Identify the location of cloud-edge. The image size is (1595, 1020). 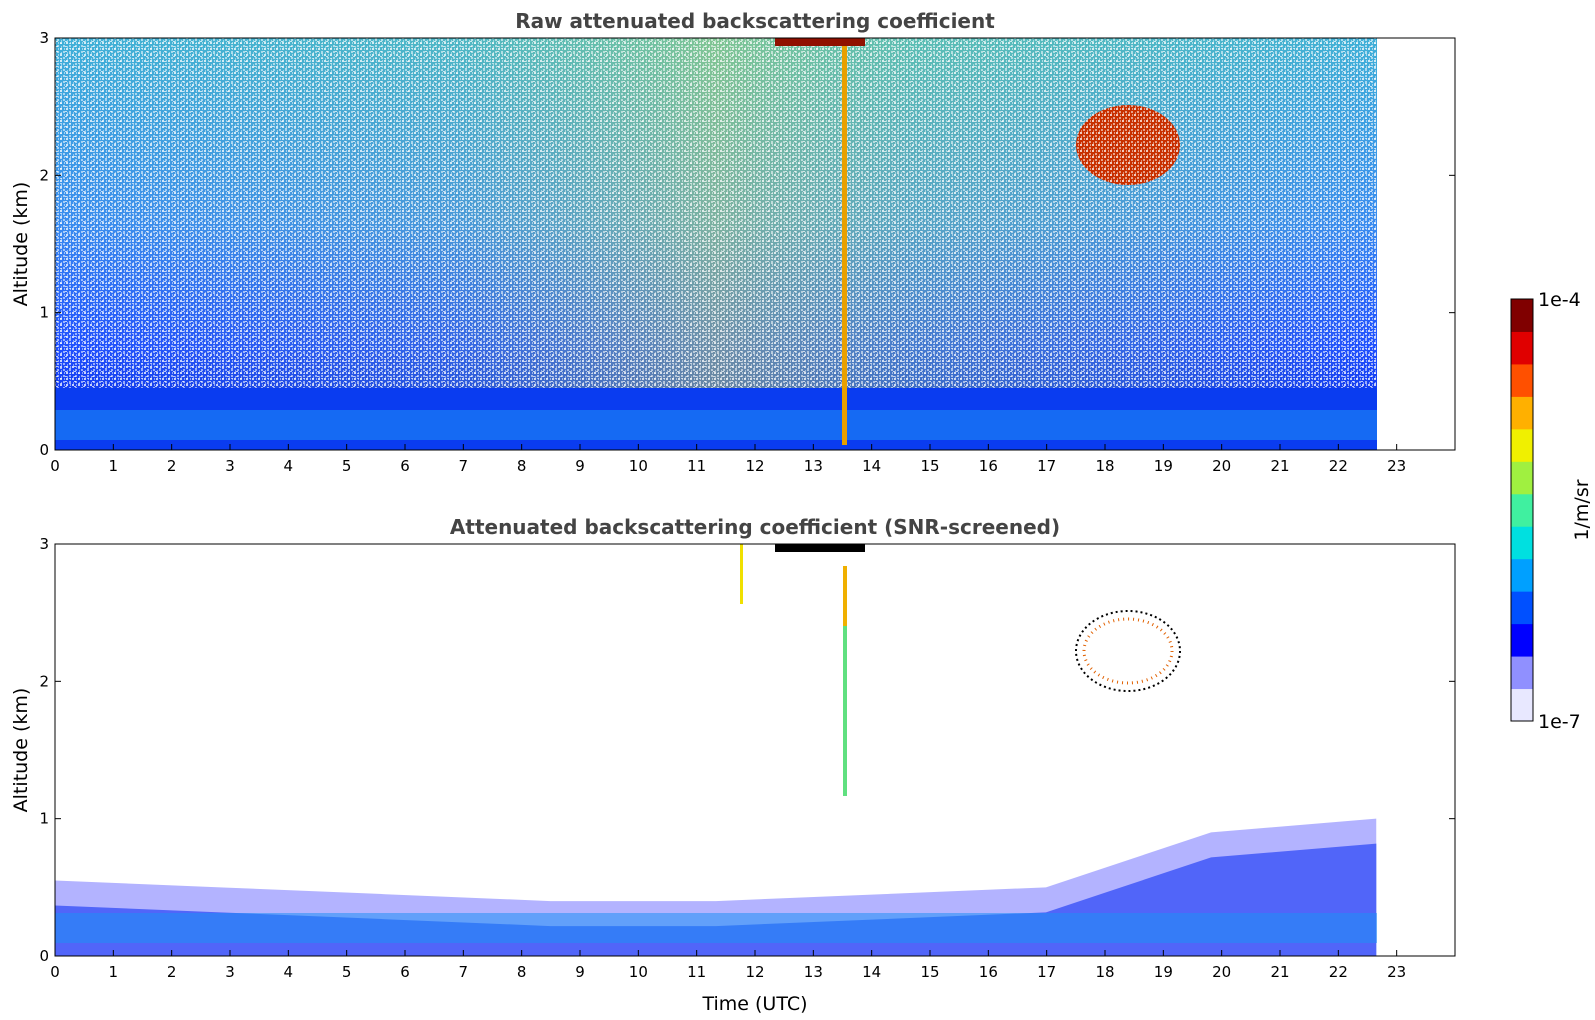
(1128, 651).